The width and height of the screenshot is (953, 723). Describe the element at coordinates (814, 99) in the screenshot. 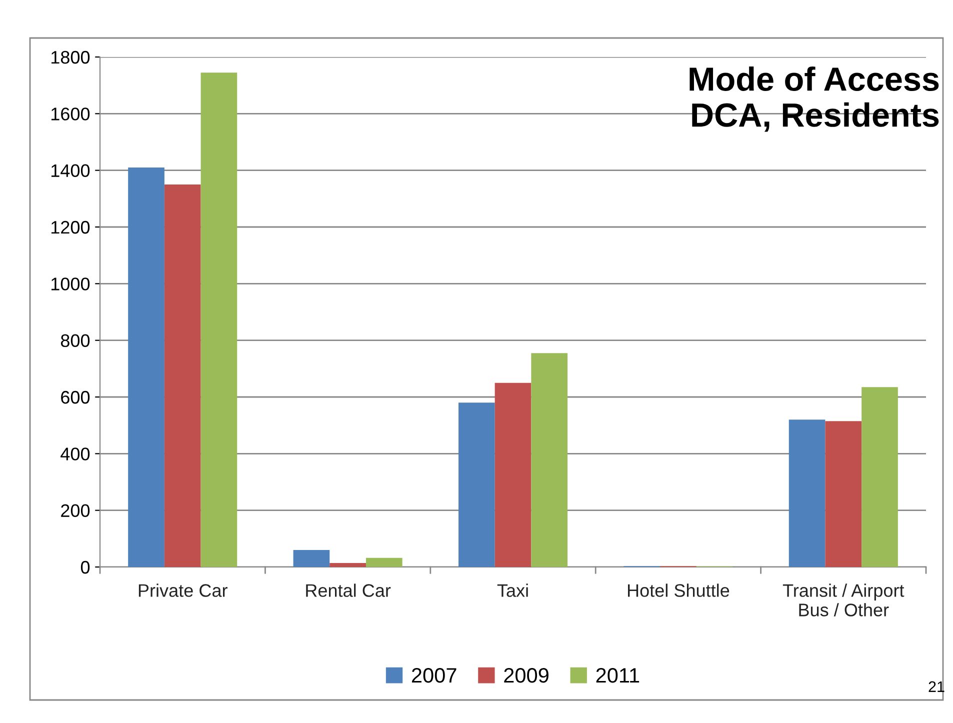

I see `text: Mode of Access DCA, Residents` at that location.